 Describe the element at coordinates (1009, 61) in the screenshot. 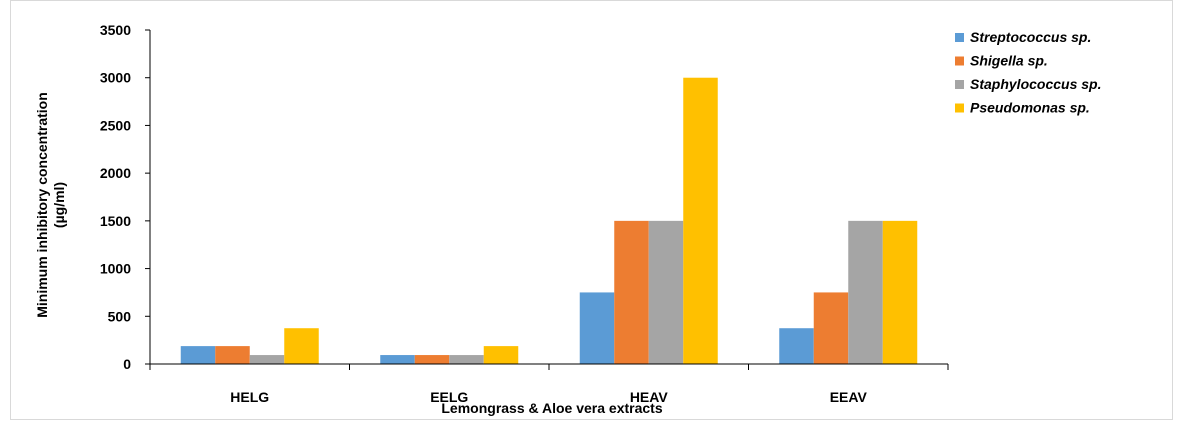

I see `legend-label: Shigella sp.` at that location.